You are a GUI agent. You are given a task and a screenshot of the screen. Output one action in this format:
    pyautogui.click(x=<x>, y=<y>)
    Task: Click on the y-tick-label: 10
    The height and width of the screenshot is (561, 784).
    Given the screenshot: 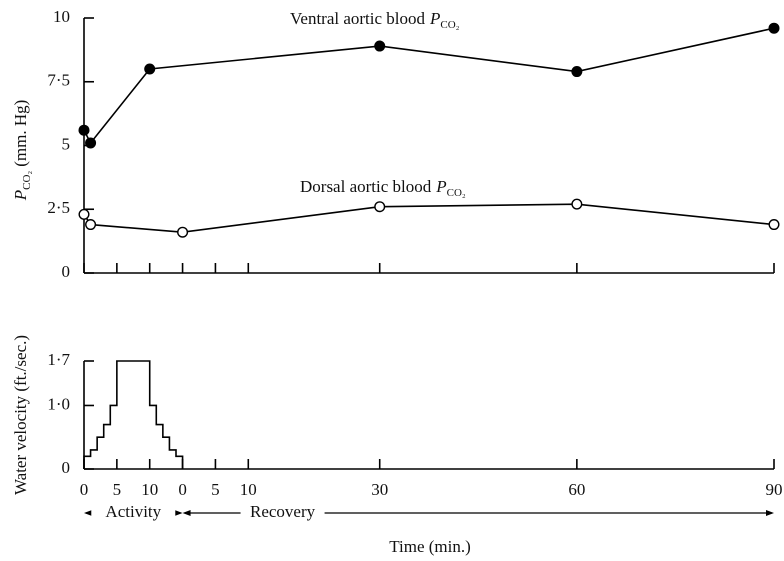 What is the action you would take?
    pyautogui.click(x=61, y=16)
    